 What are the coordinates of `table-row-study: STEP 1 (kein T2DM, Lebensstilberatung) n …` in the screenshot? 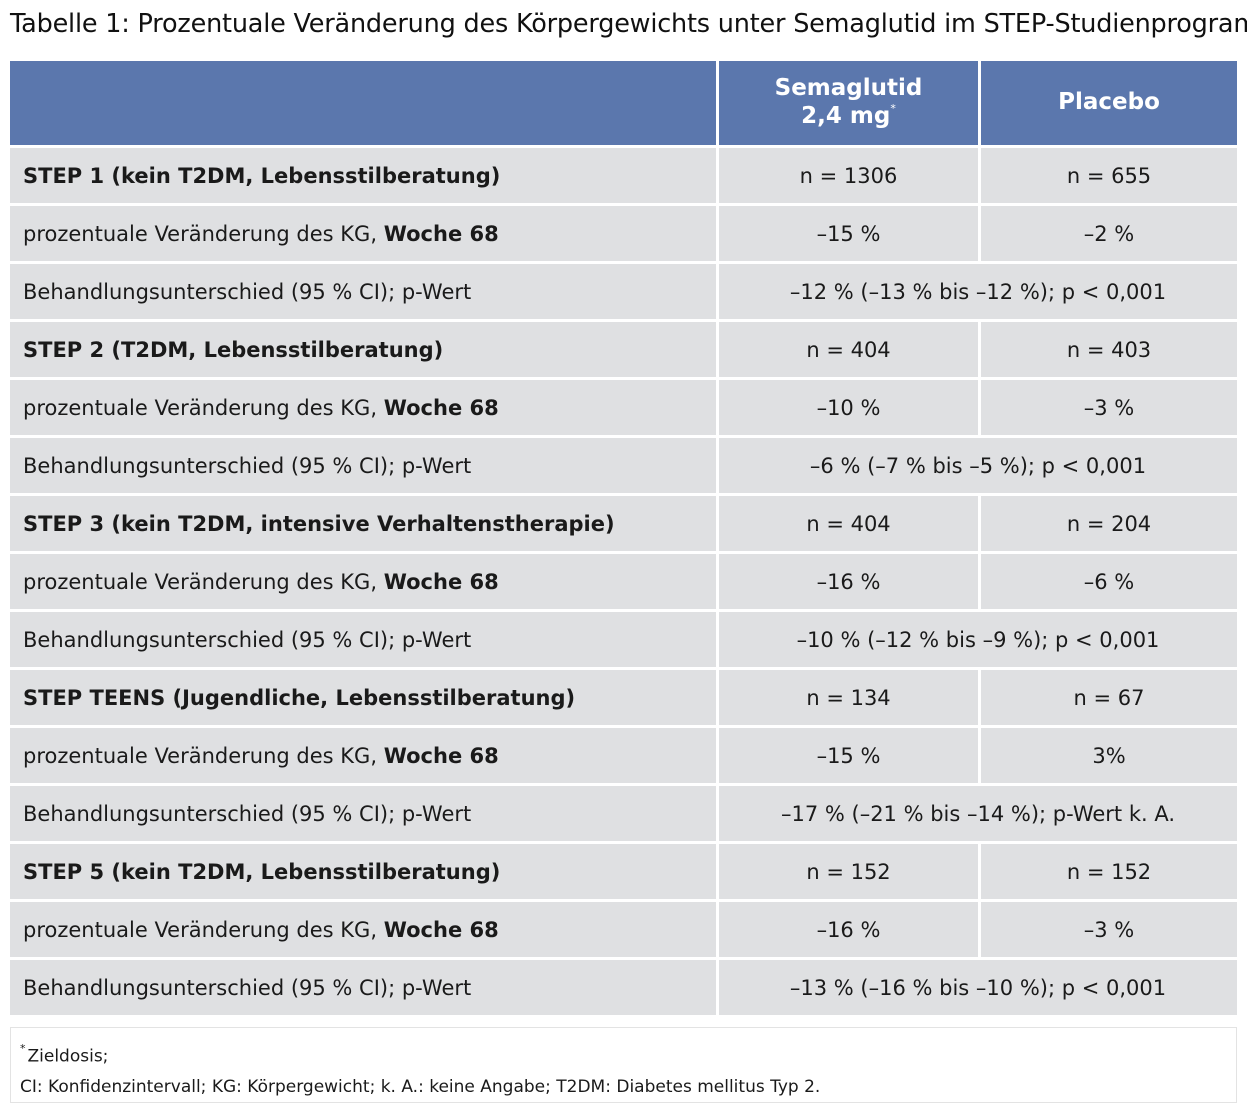 It's located at (623, 175).